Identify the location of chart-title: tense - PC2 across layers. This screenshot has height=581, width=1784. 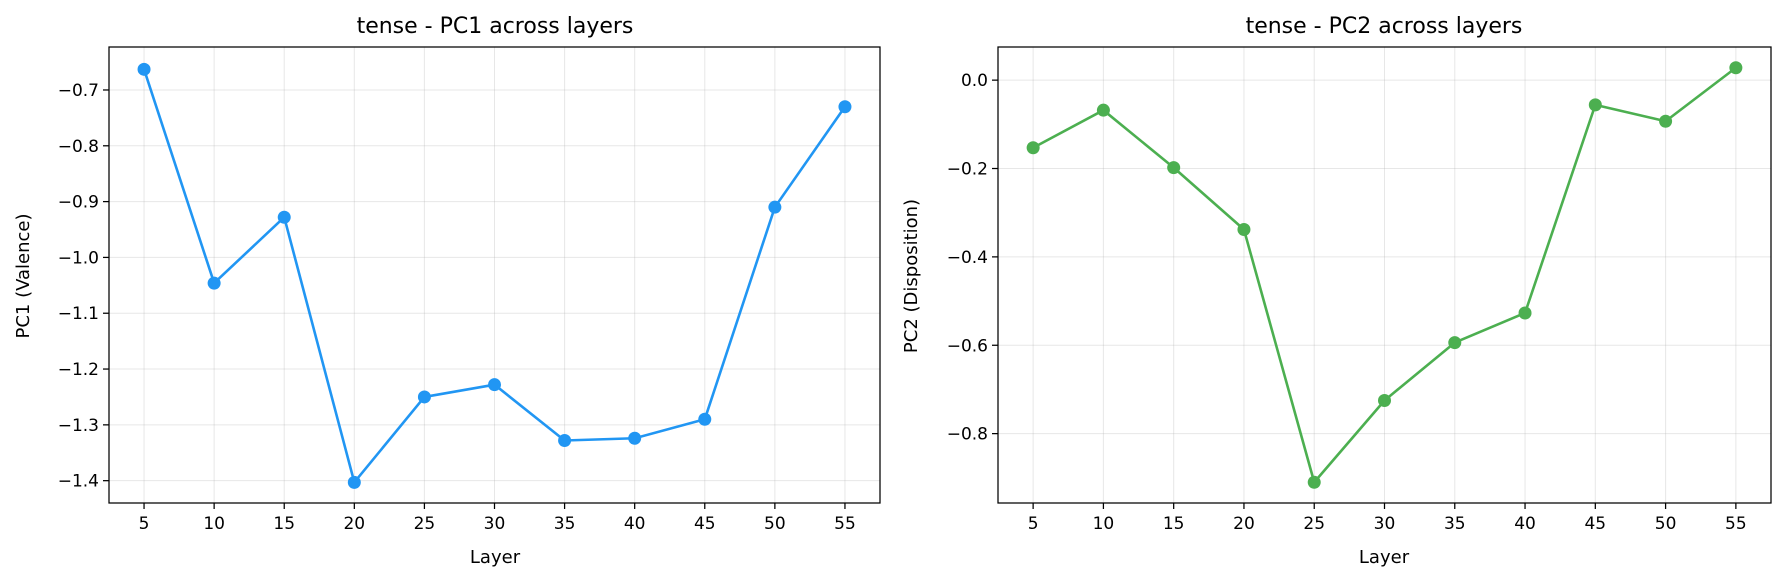
(1384, 26).